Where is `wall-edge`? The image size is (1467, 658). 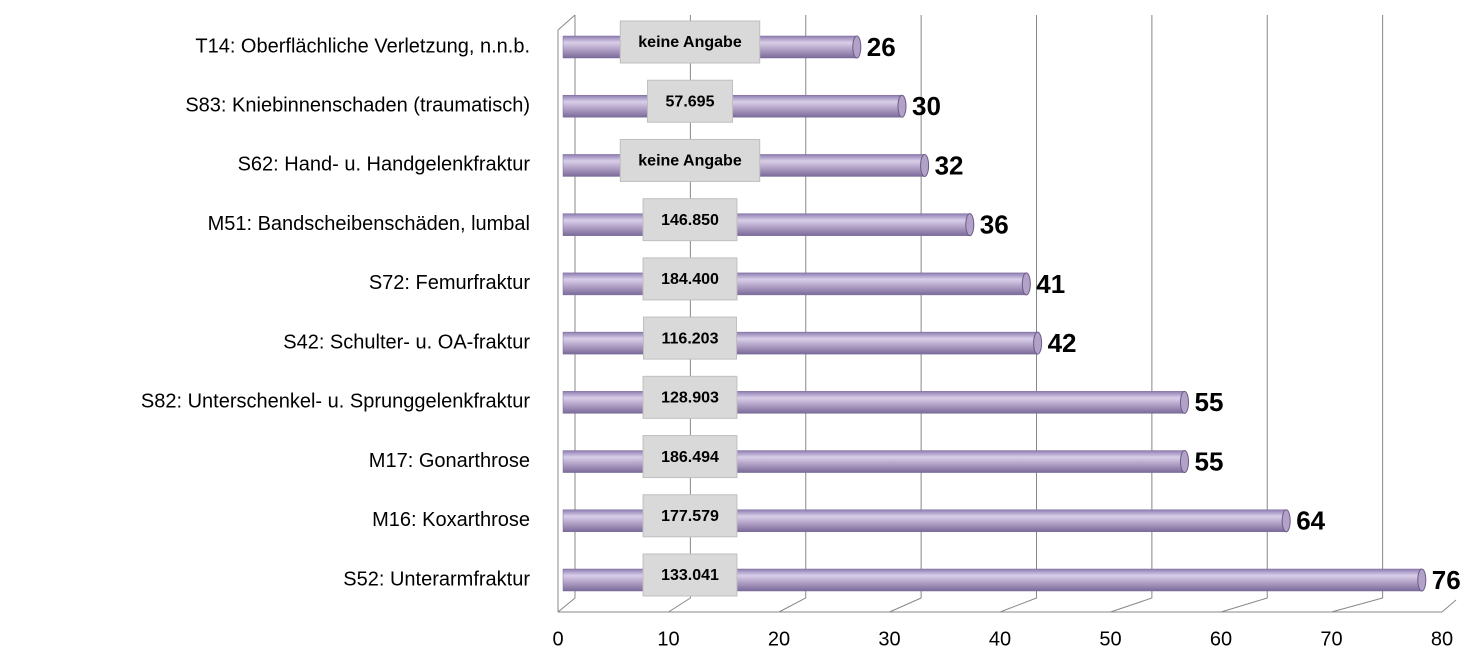 wall-edge is located at coordinates (566, 22).